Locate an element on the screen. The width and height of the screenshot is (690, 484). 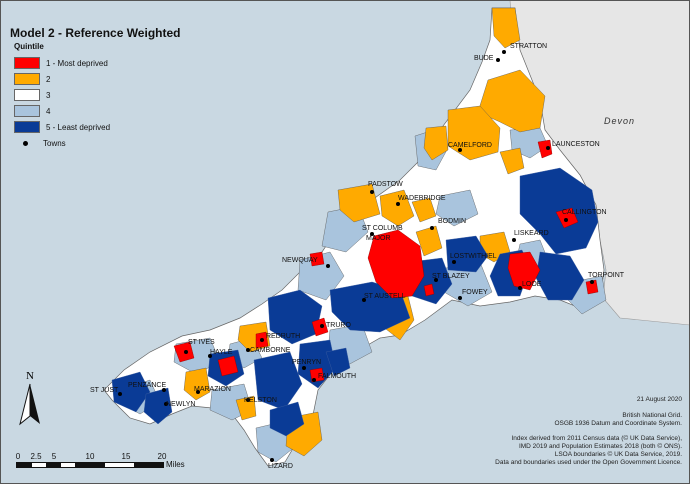
town-label: NEWLYN is located at coordinates (180, 404).